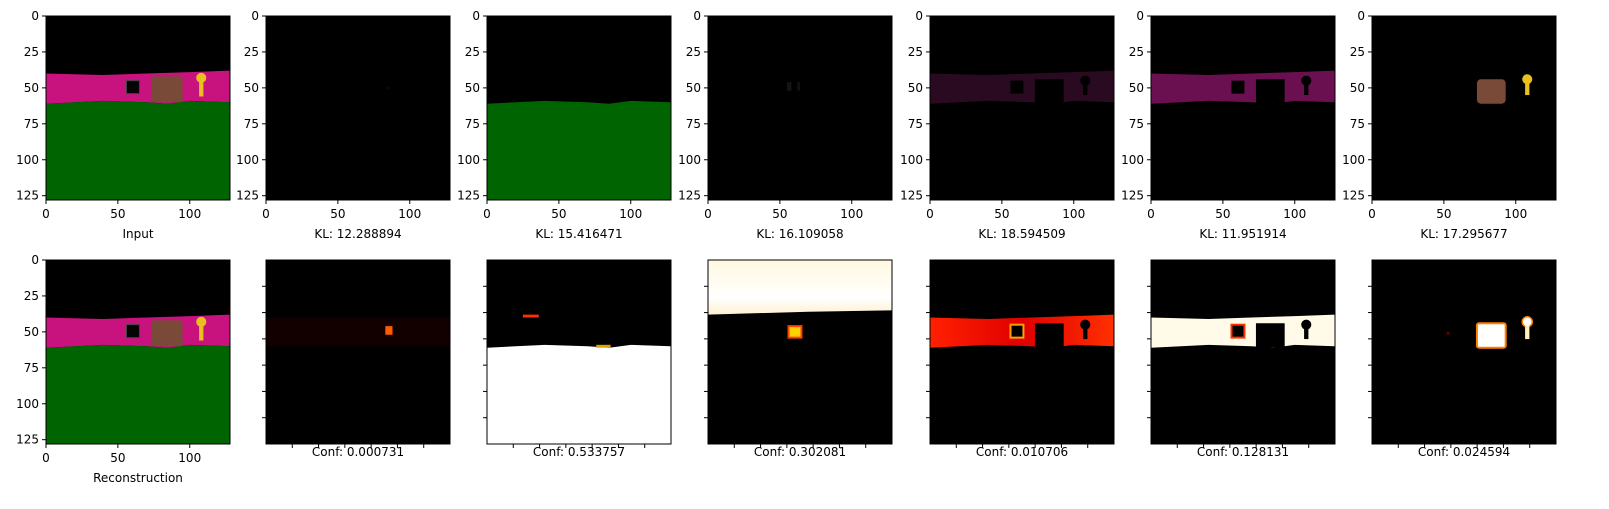 Image resolution: width=1609 pixels, height=509 pixels. Describe the element at coordinates (27, 160) in the screenshot. I see `y-tick-label: 100` at that location.